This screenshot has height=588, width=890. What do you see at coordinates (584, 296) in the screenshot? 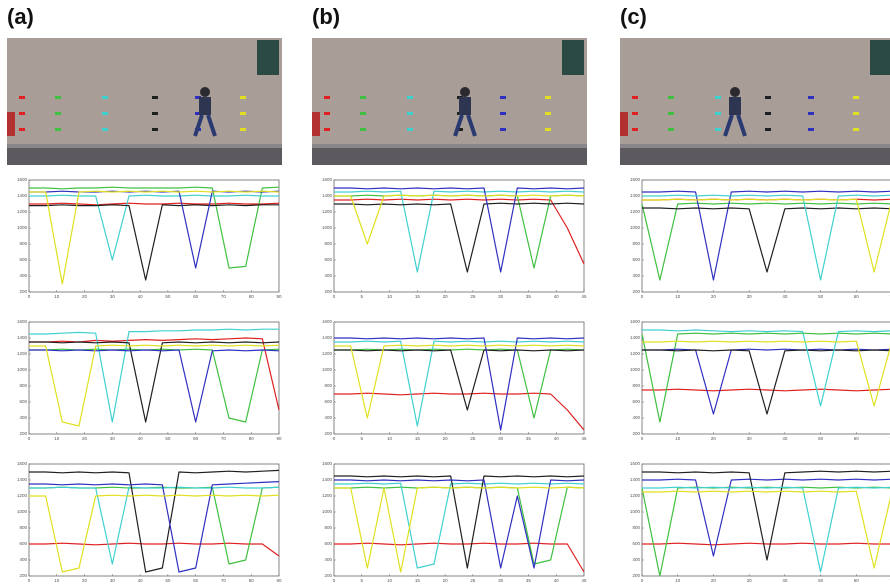
I see `x-tick-label: 45` at bounding box center [584, 296].